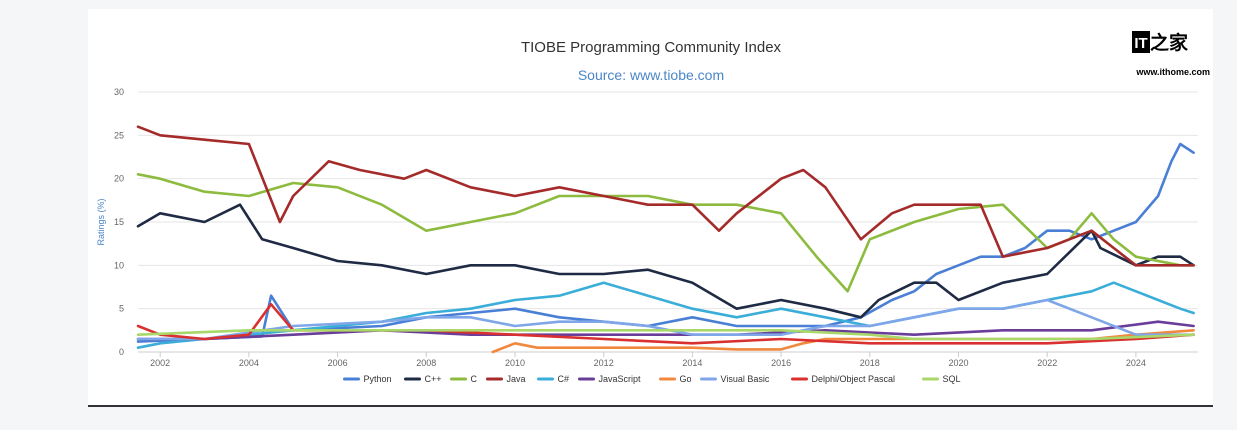 This screenshot has width=1237, height=430. What do you see at coordinates (515, 363) in the screenshot?
I see `x-tick-label: 2010` at bounding box center [515, 363].